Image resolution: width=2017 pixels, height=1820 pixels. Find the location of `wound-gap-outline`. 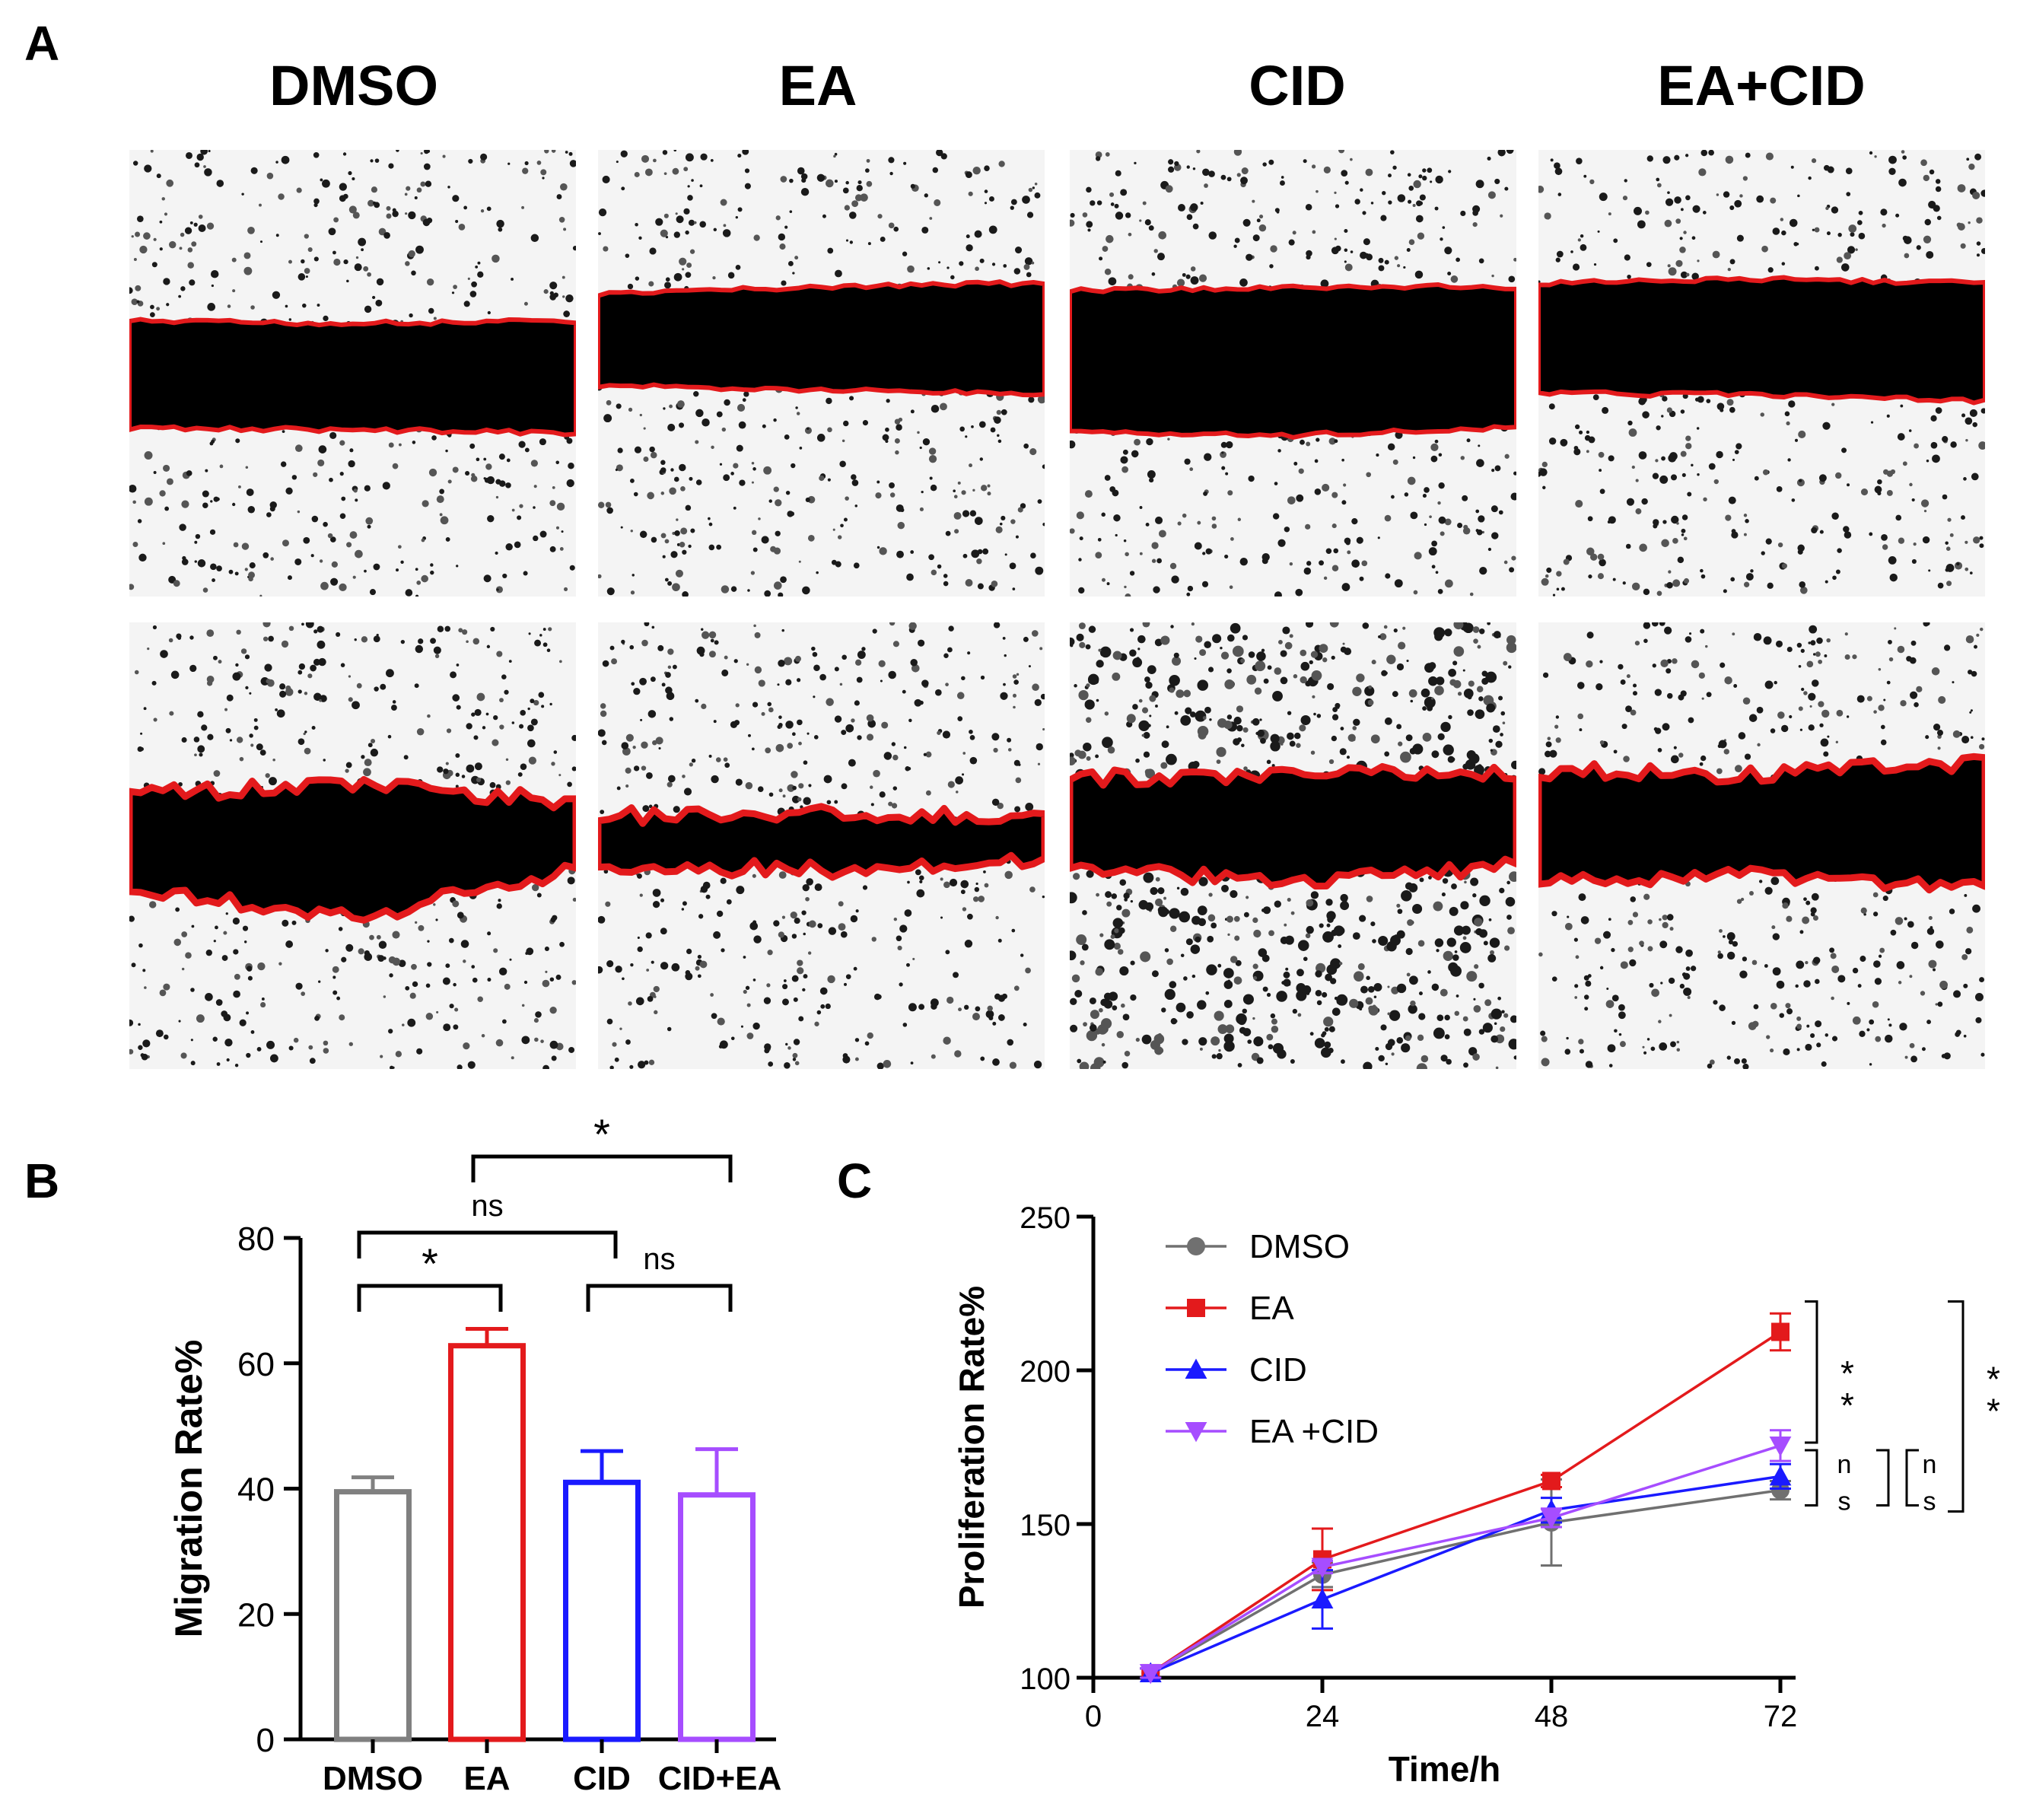

wound-gap-outline is located at coordinates (1293, 826).